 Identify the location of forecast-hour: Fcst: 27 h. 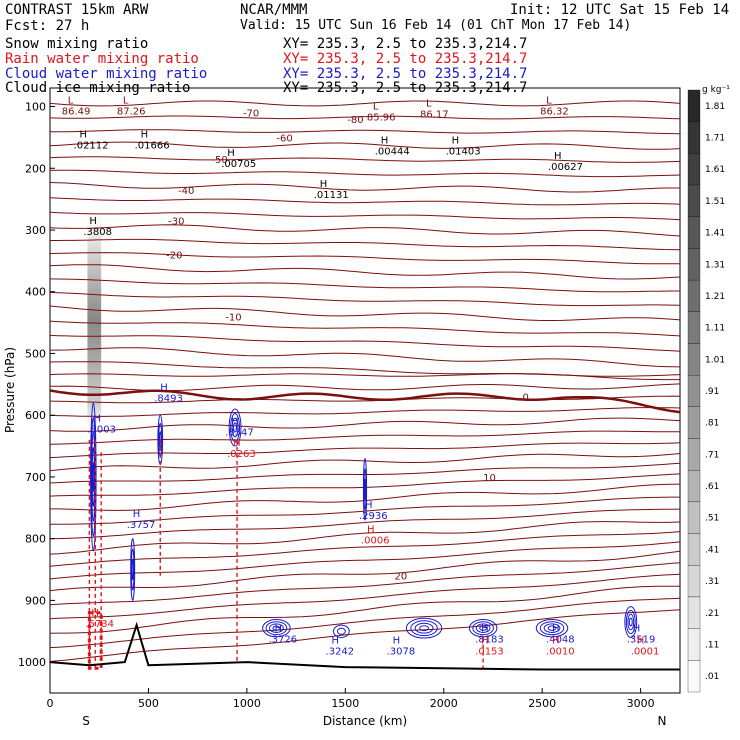
(47, 26).